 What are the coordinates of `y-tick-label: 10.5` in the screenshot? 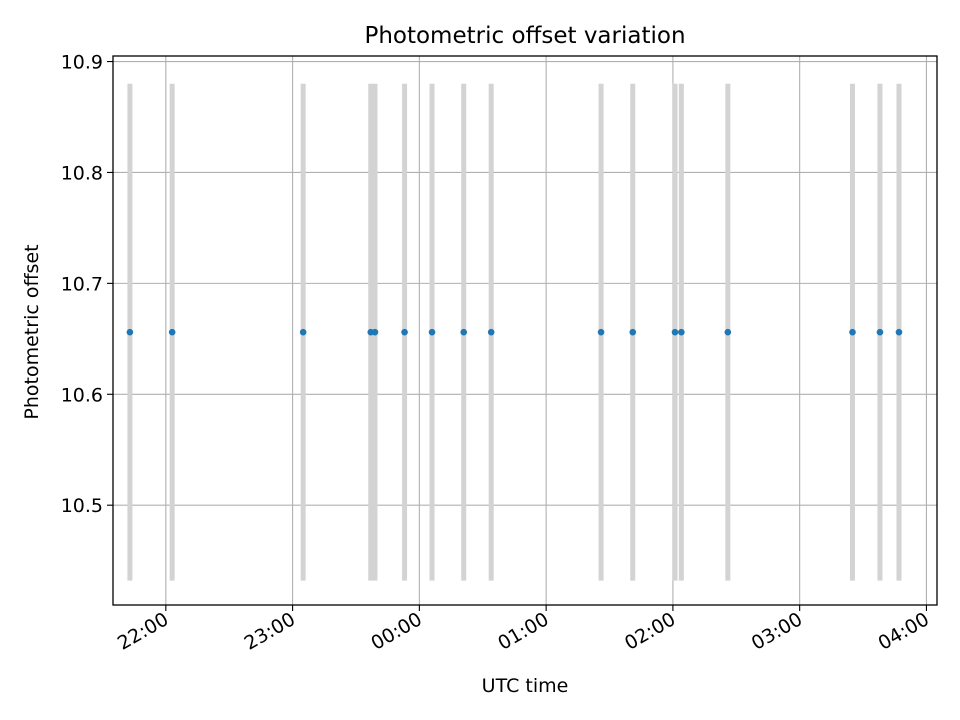 It's located at (82, 506).